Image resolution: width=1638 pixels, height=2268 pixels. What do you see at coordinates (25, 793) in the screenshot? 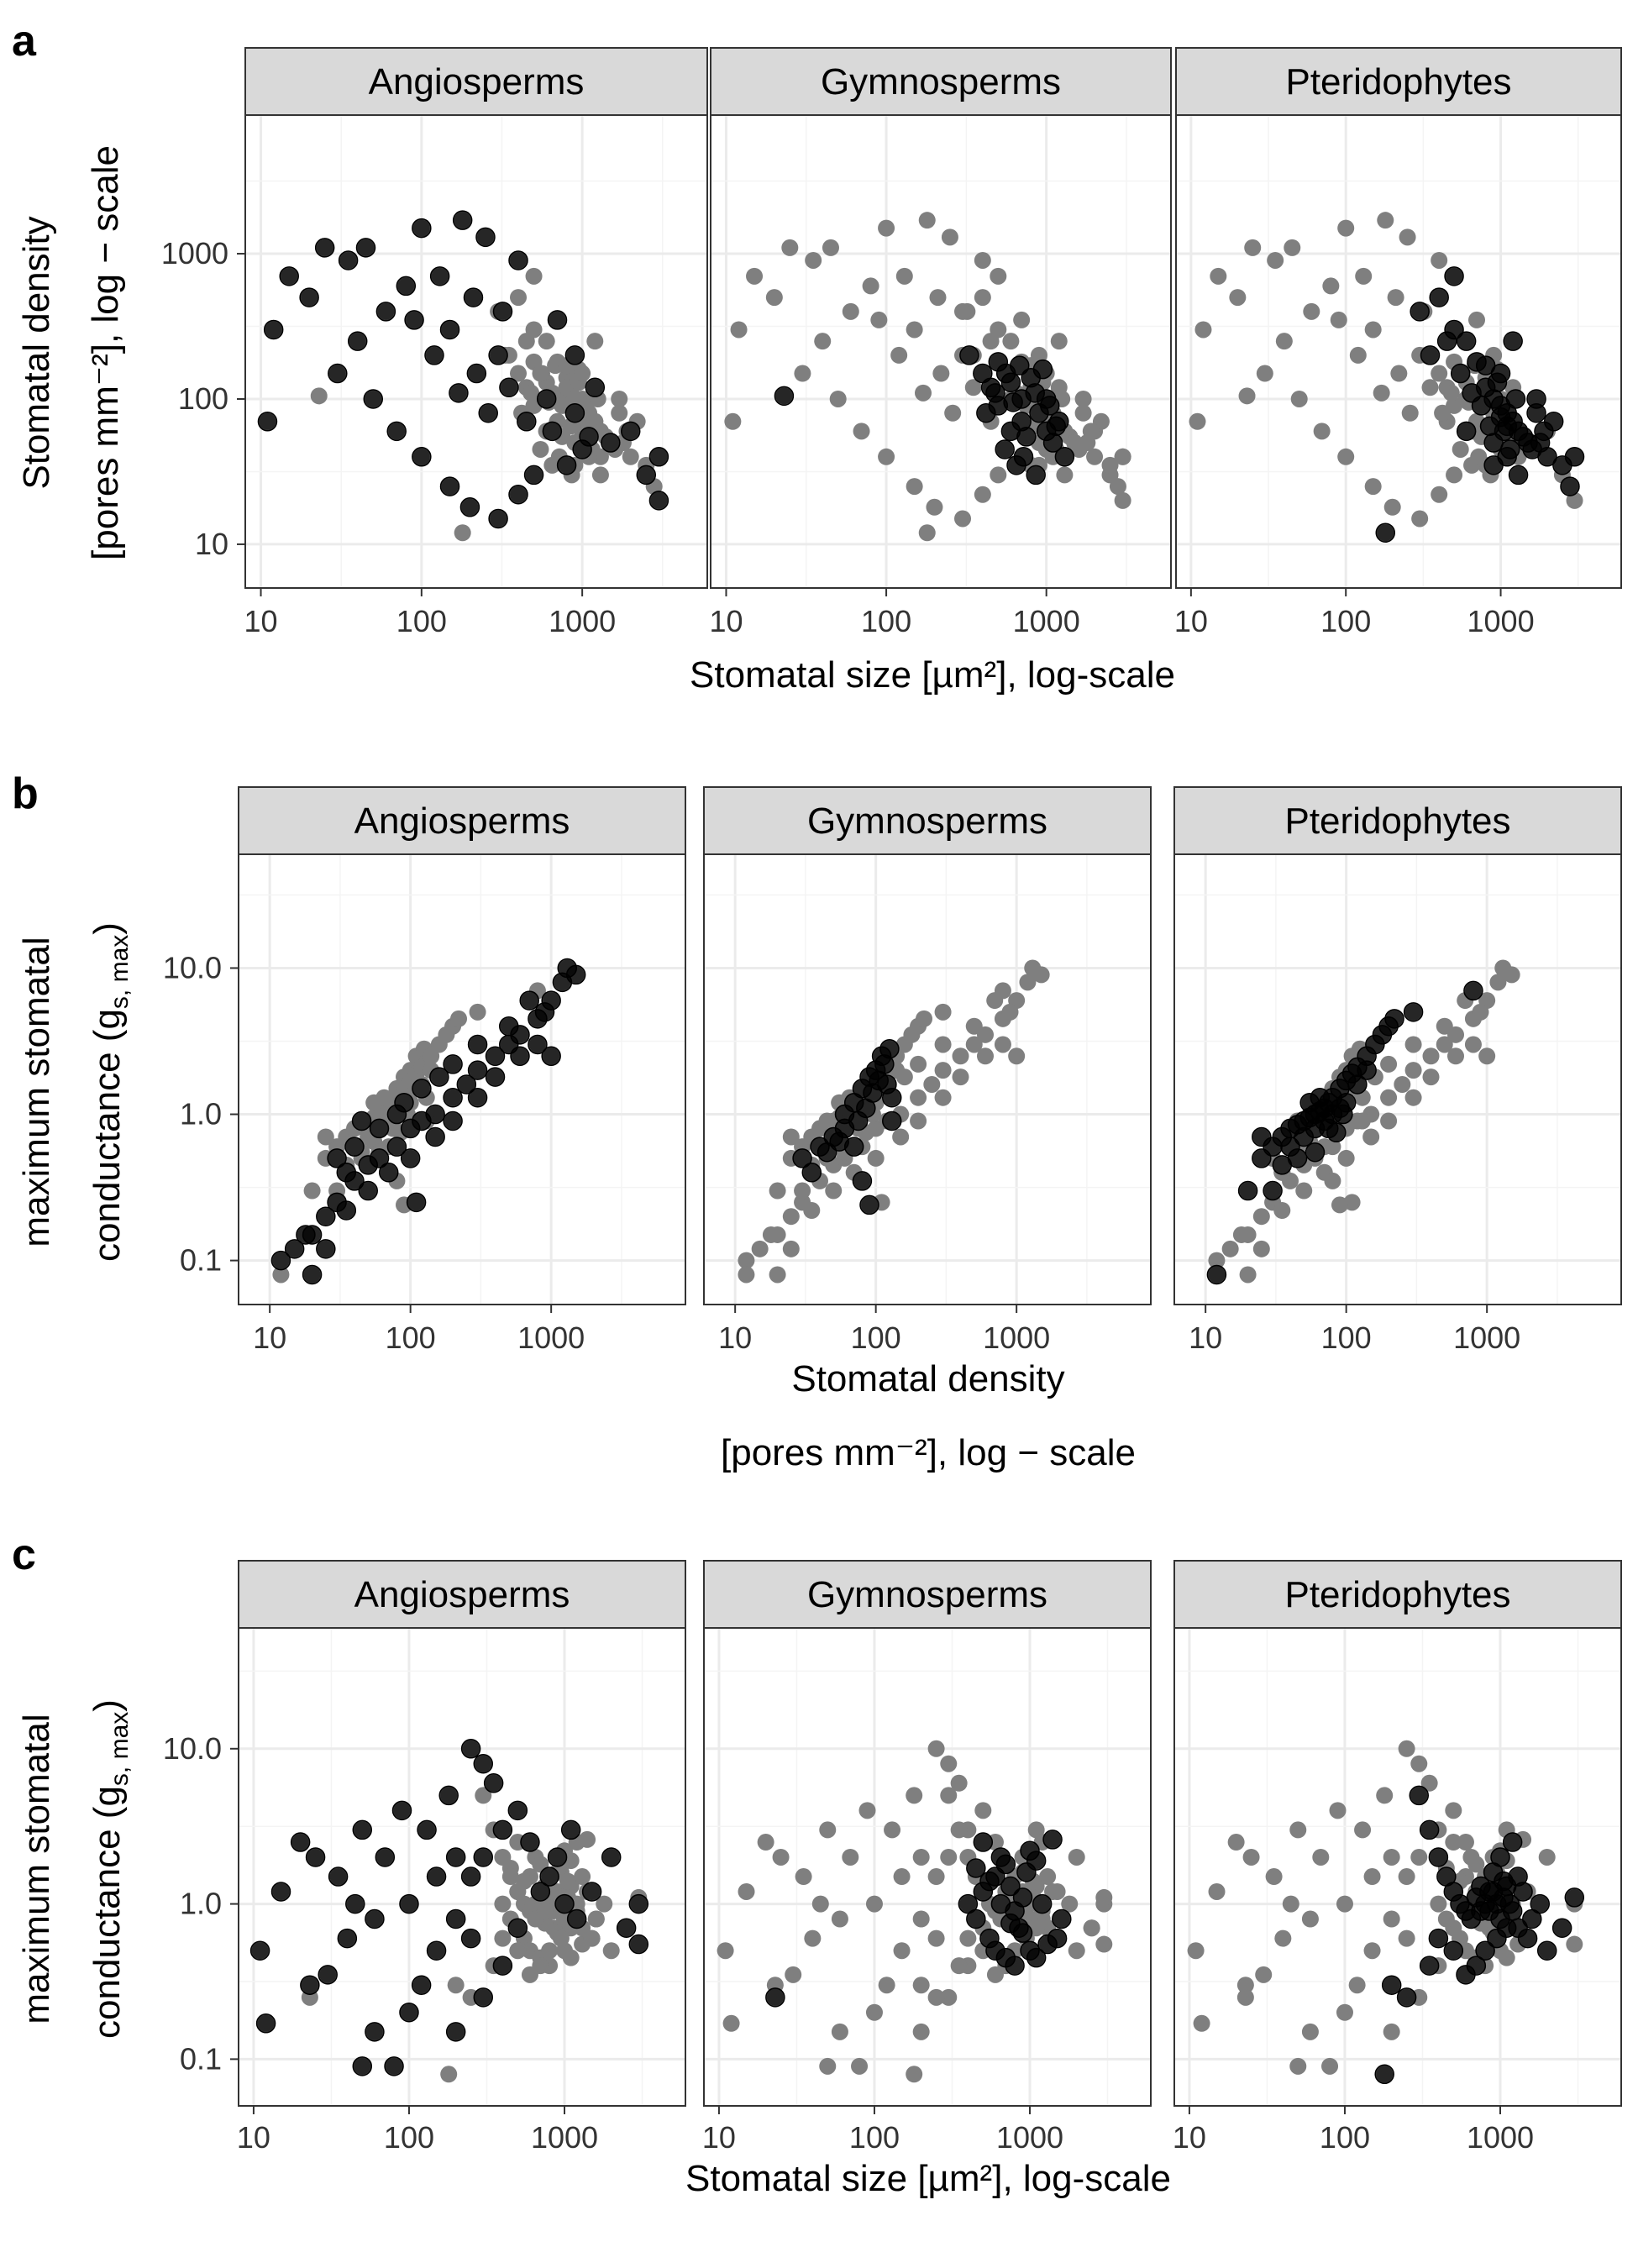
I see `panel-letter-b: b` at bounding box center [25, 793].